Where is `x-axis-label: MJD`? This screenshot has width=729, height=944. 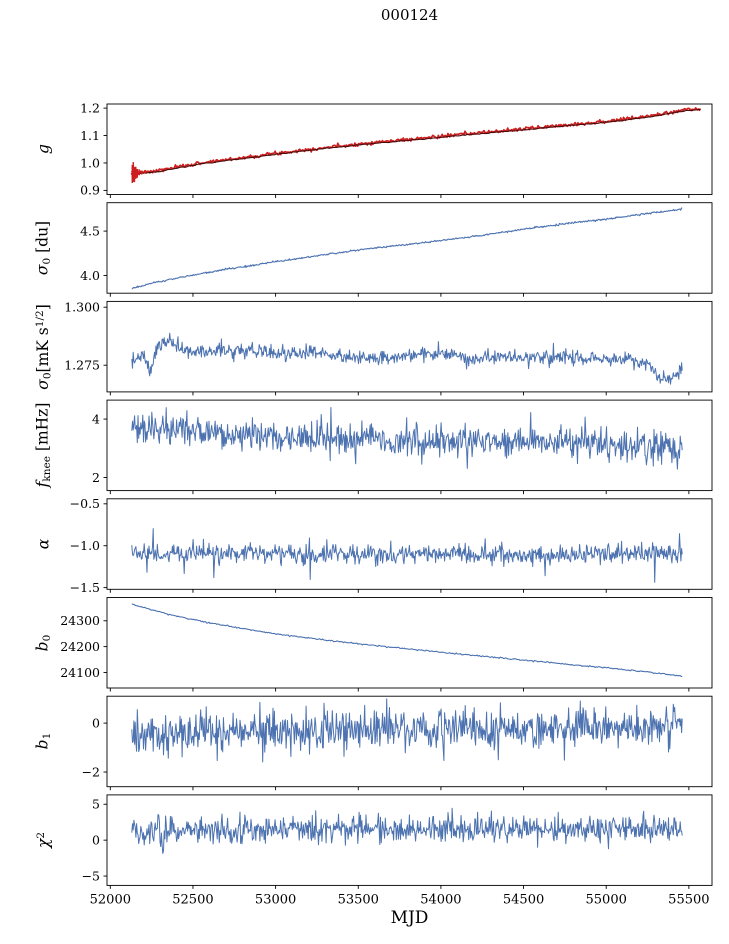 x-axis-label: MJD is located at coordinates (409, 918).